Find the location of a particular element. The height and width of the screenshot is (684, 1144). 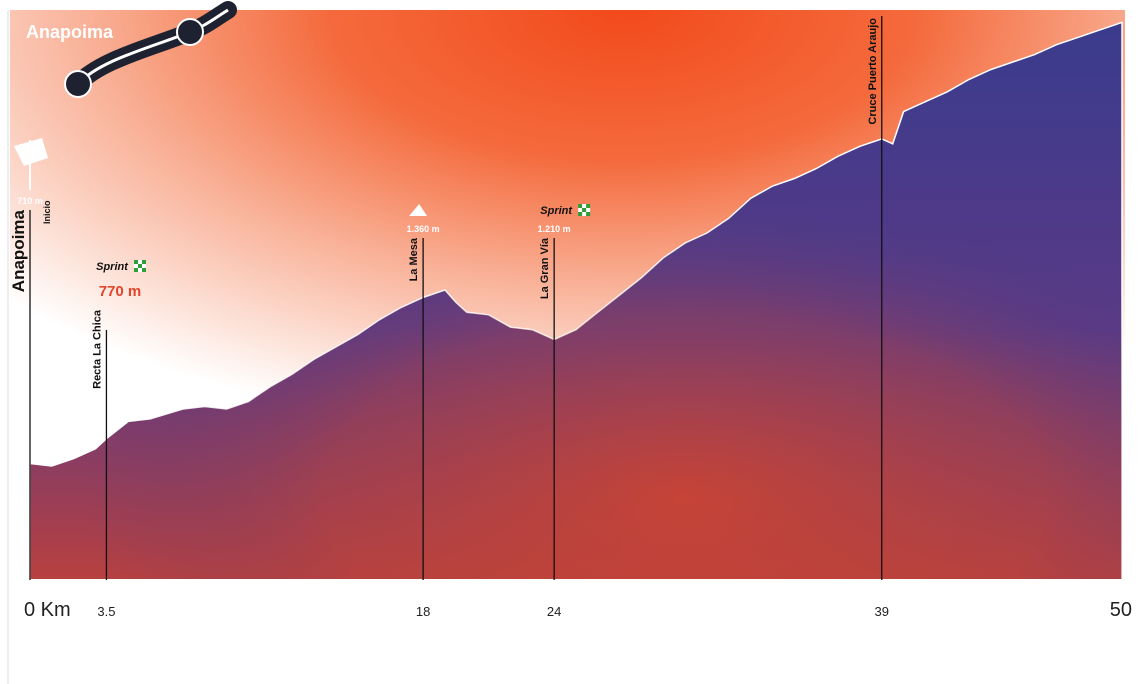

x-axis-ticks: 0 Km 3.5 18 24 39 50 is located at coordinates (578, 610).